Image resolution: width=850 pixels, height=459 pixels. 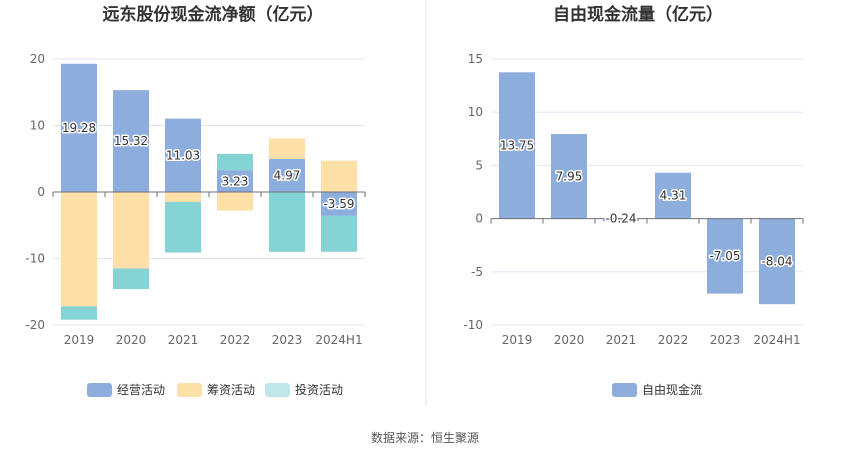 I want to click on legend-item: 自由现金流, so click(x=657, y=389).